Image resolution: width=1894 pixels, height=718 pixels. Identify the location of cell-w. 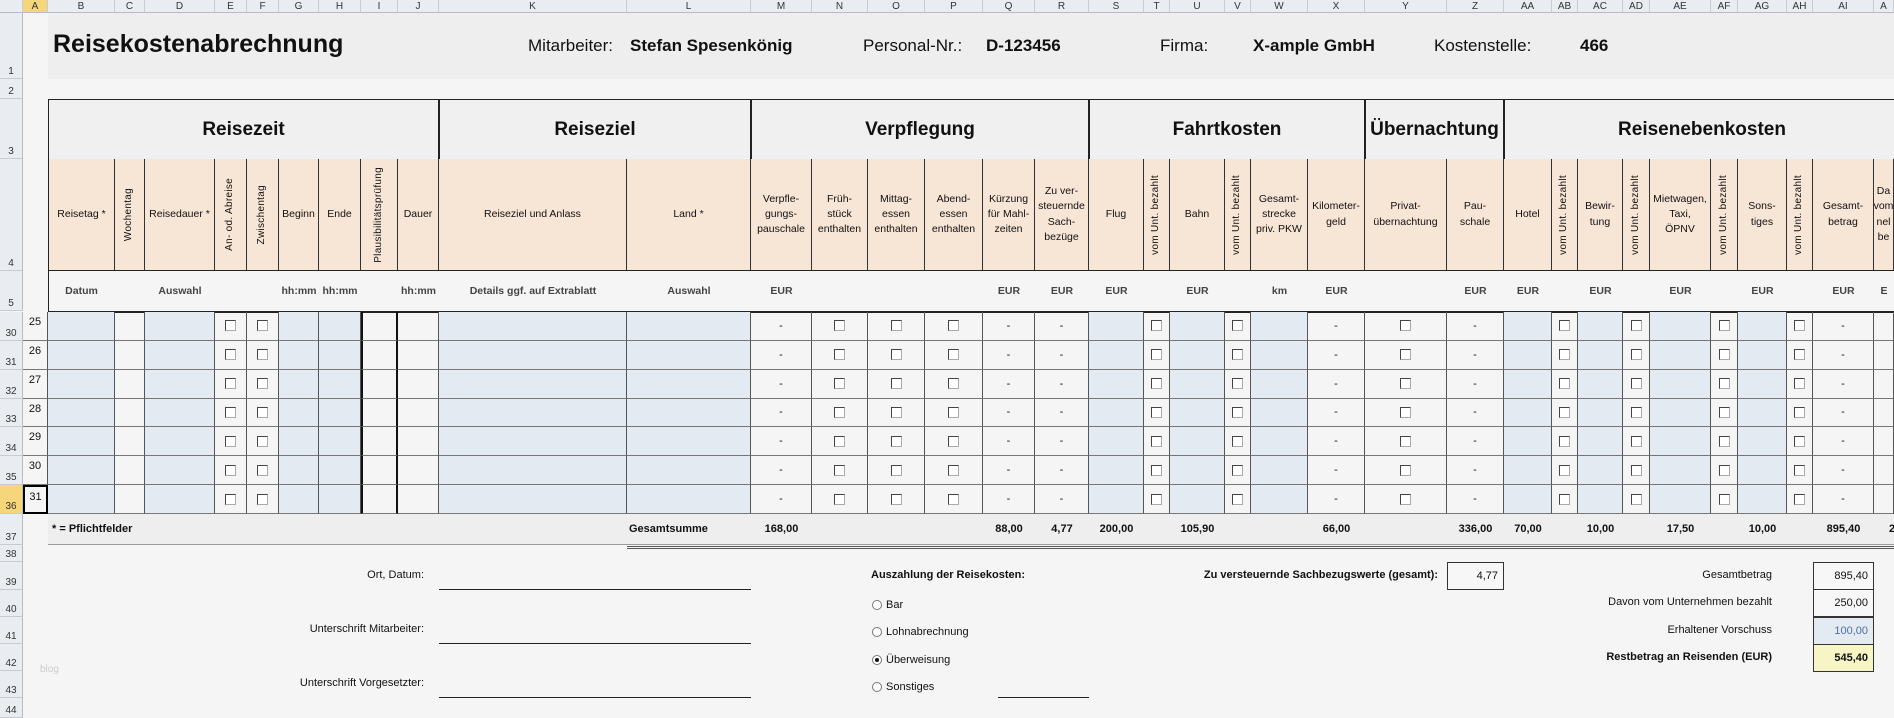
(1279, 471).